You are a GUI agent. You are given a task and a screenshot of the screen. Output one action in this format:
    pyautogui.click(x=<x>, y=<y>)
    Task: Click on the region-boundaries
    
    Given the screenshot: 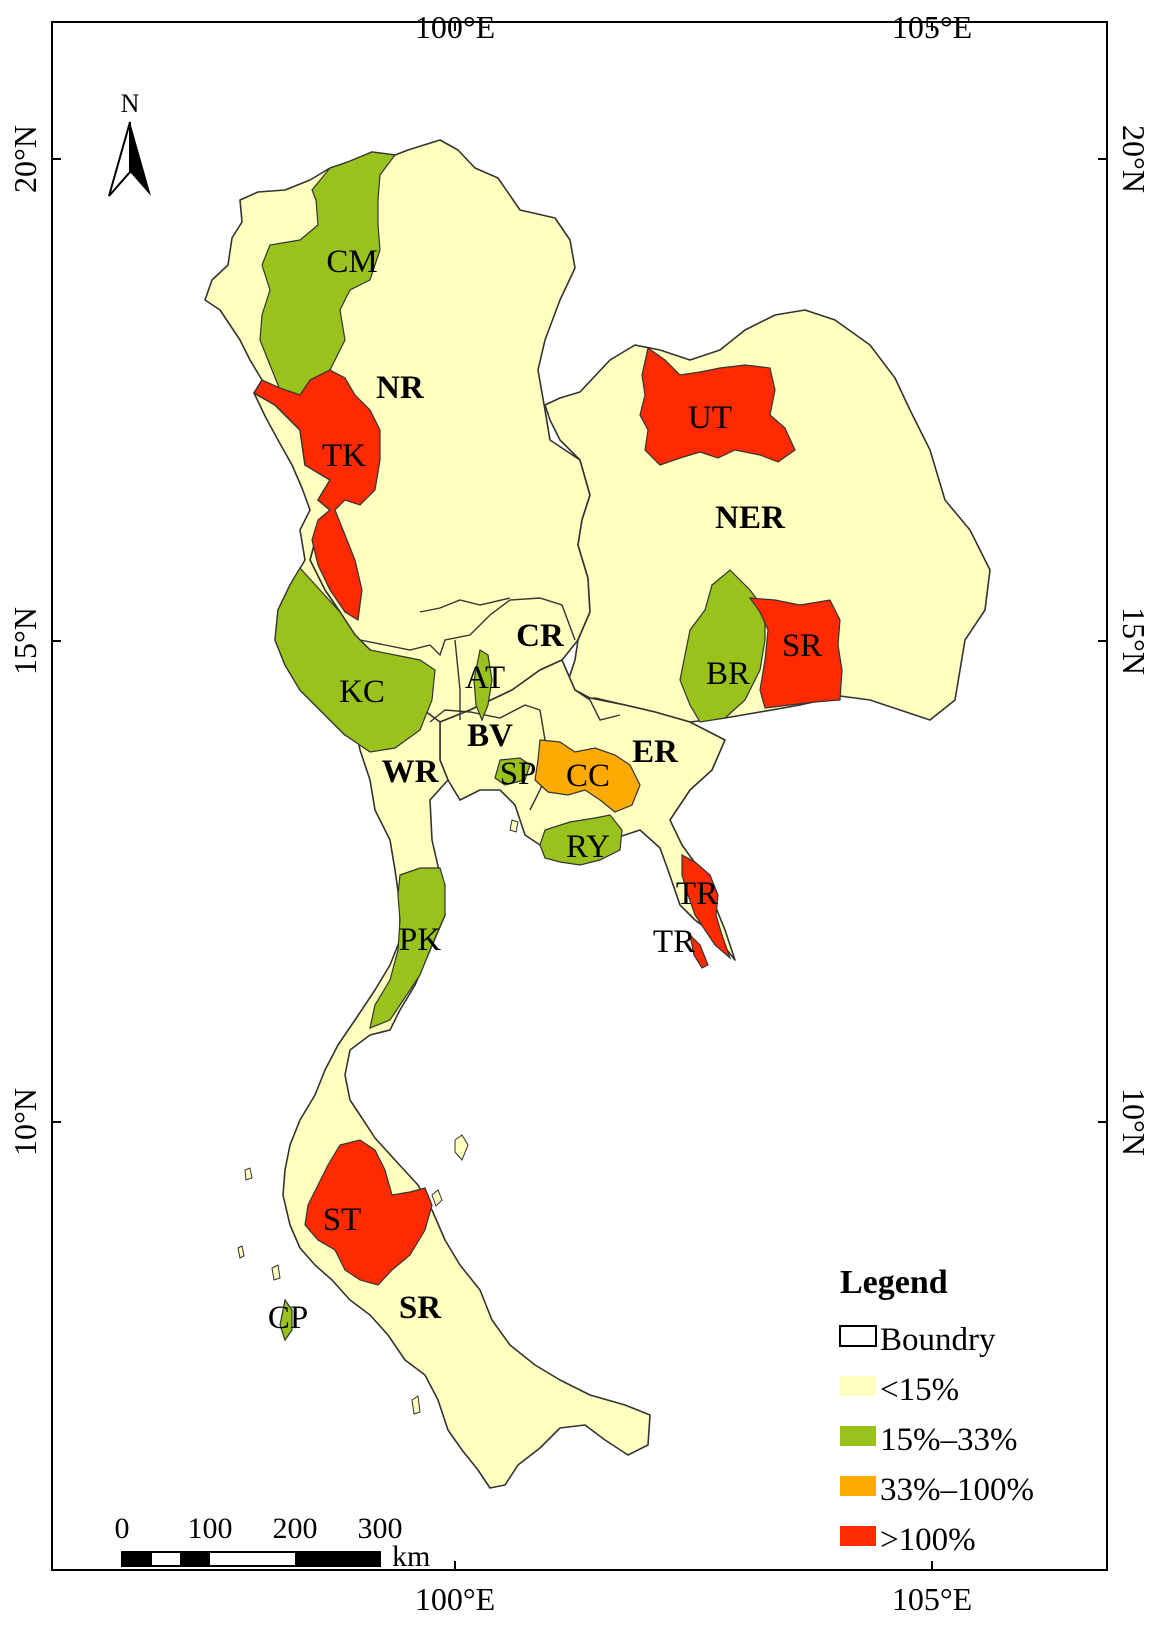 What is the action you would take?
    pyautogui.click(x=490, y=704)
    